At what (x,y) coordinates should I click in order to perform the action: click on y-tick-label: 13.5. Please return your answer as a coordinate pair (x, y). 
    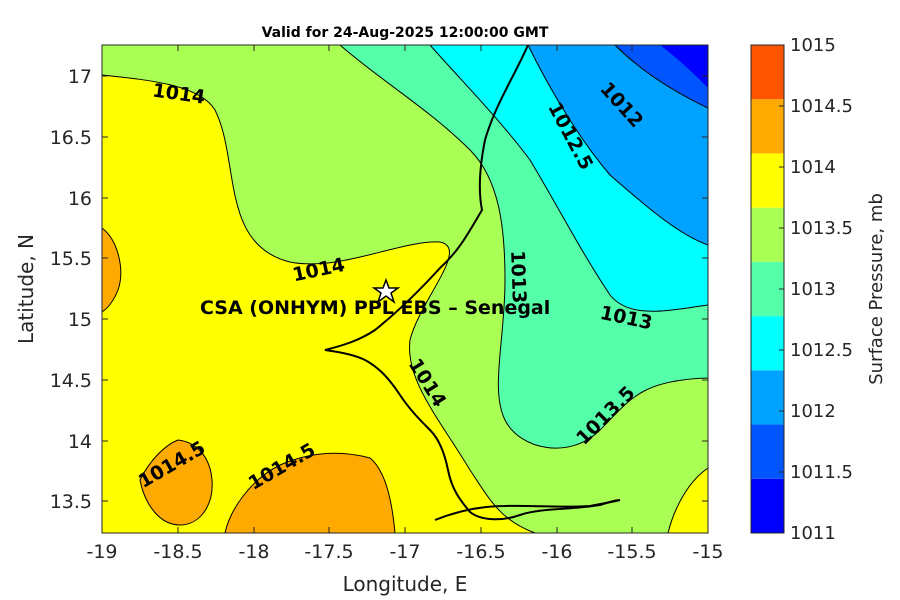
    Looking at the image, I should click on (71, 502).